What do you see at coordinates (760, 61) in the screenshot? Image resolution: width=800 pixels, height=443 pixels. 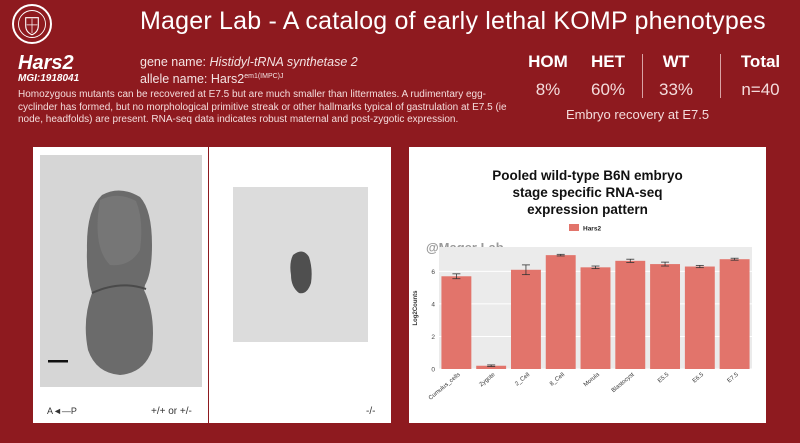 I see `stat-header-total: Total` at bounding box center [760, 61].